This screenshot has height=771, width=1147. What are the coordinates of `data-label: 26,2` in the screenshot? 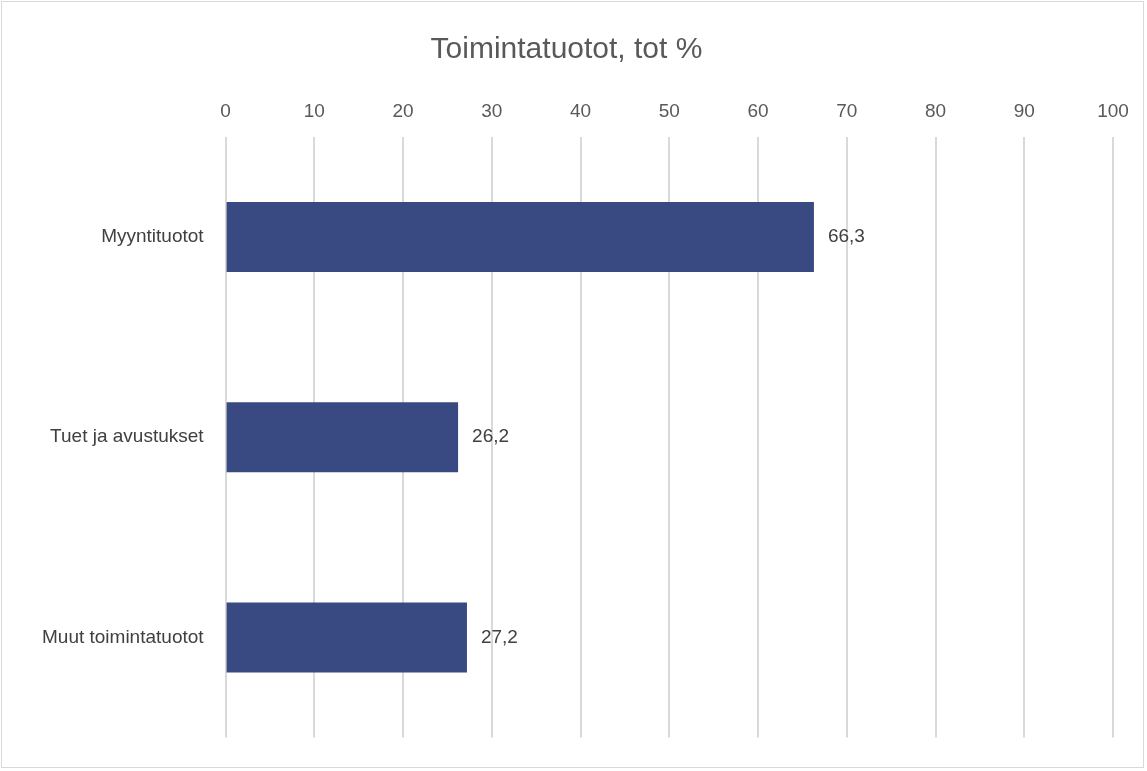 It's located at (491, 436).